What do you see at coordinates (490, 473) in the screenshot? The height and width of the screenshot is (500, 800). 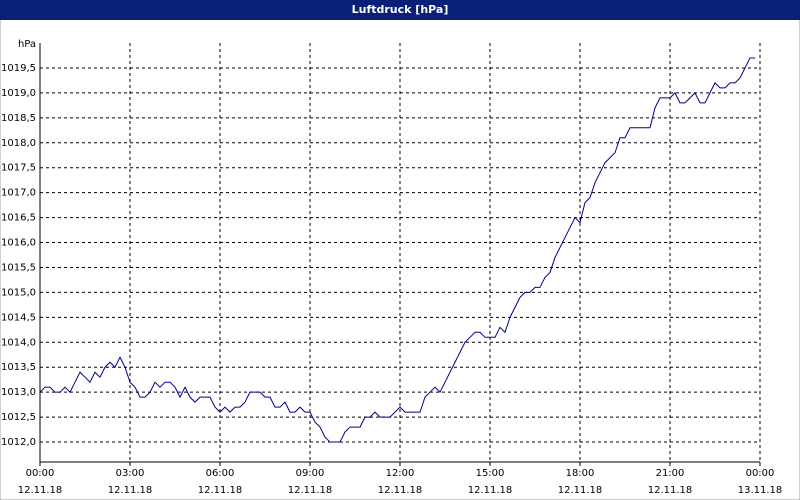 I see `x-tick-label: 15:00` at bounding box center [490, 473].